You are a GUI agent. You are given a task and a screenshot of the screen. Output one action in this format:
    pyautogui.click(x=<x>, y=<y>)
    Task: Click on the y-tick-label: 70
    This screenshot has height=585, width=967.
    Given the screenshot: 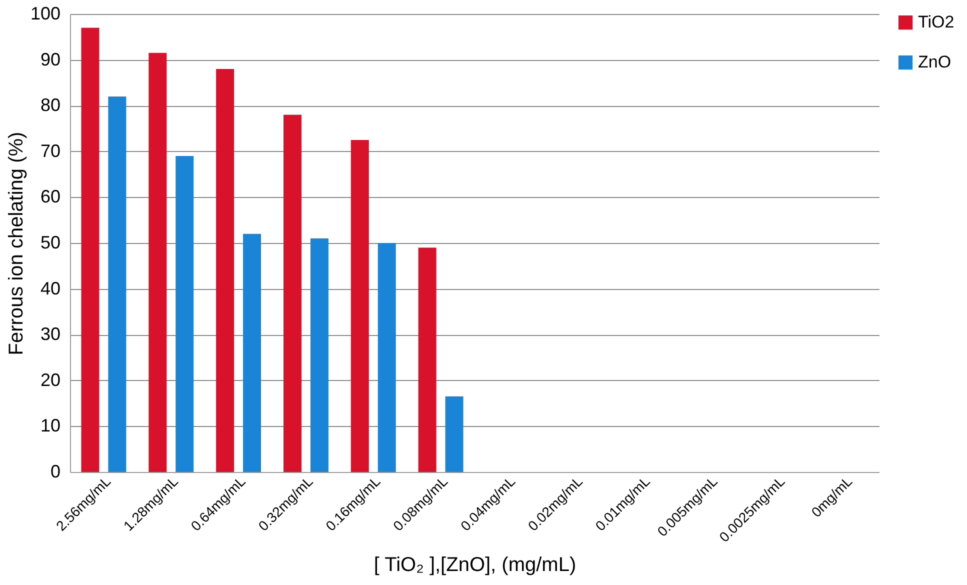 What is the action you would take?
    pyautogui.click(x=50, y=150)
    